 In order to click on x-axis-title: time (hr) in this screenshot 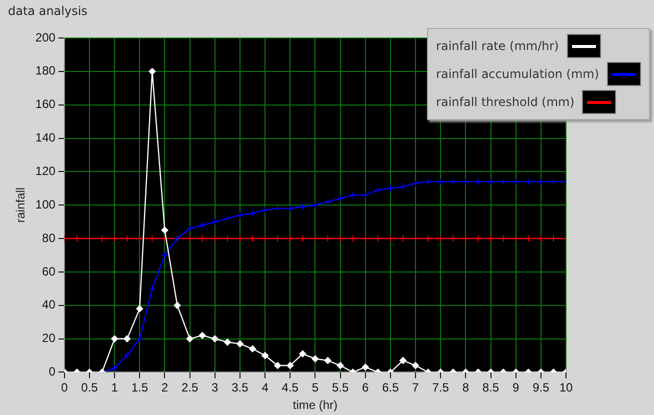, I will do `click(315, 405)`.